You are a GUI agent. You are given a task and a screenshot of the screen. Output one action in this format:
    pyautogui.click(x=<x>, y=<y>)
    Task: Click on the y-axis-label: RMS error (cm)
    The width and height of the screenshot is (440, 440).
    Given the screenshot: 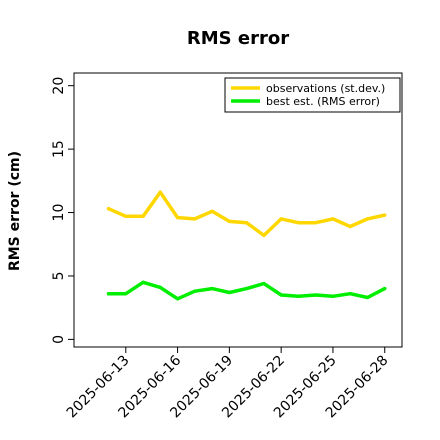 What is the action you would take?
    pyautogui.click(x=15, y=211)
    